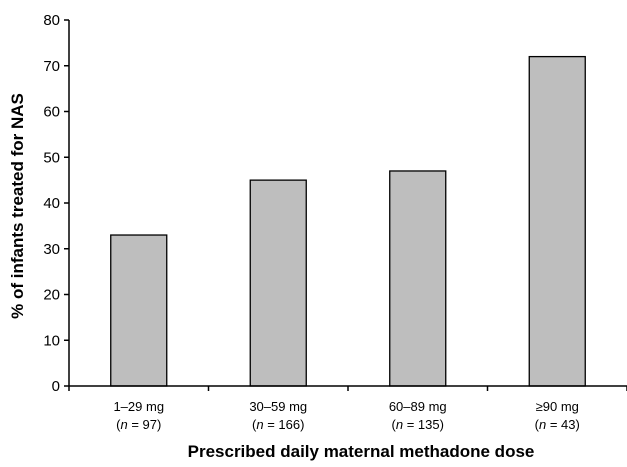  Describe the element at coordinates (51, 66) in the screenshot. I see `y-tick-label-70: 70` at that location.